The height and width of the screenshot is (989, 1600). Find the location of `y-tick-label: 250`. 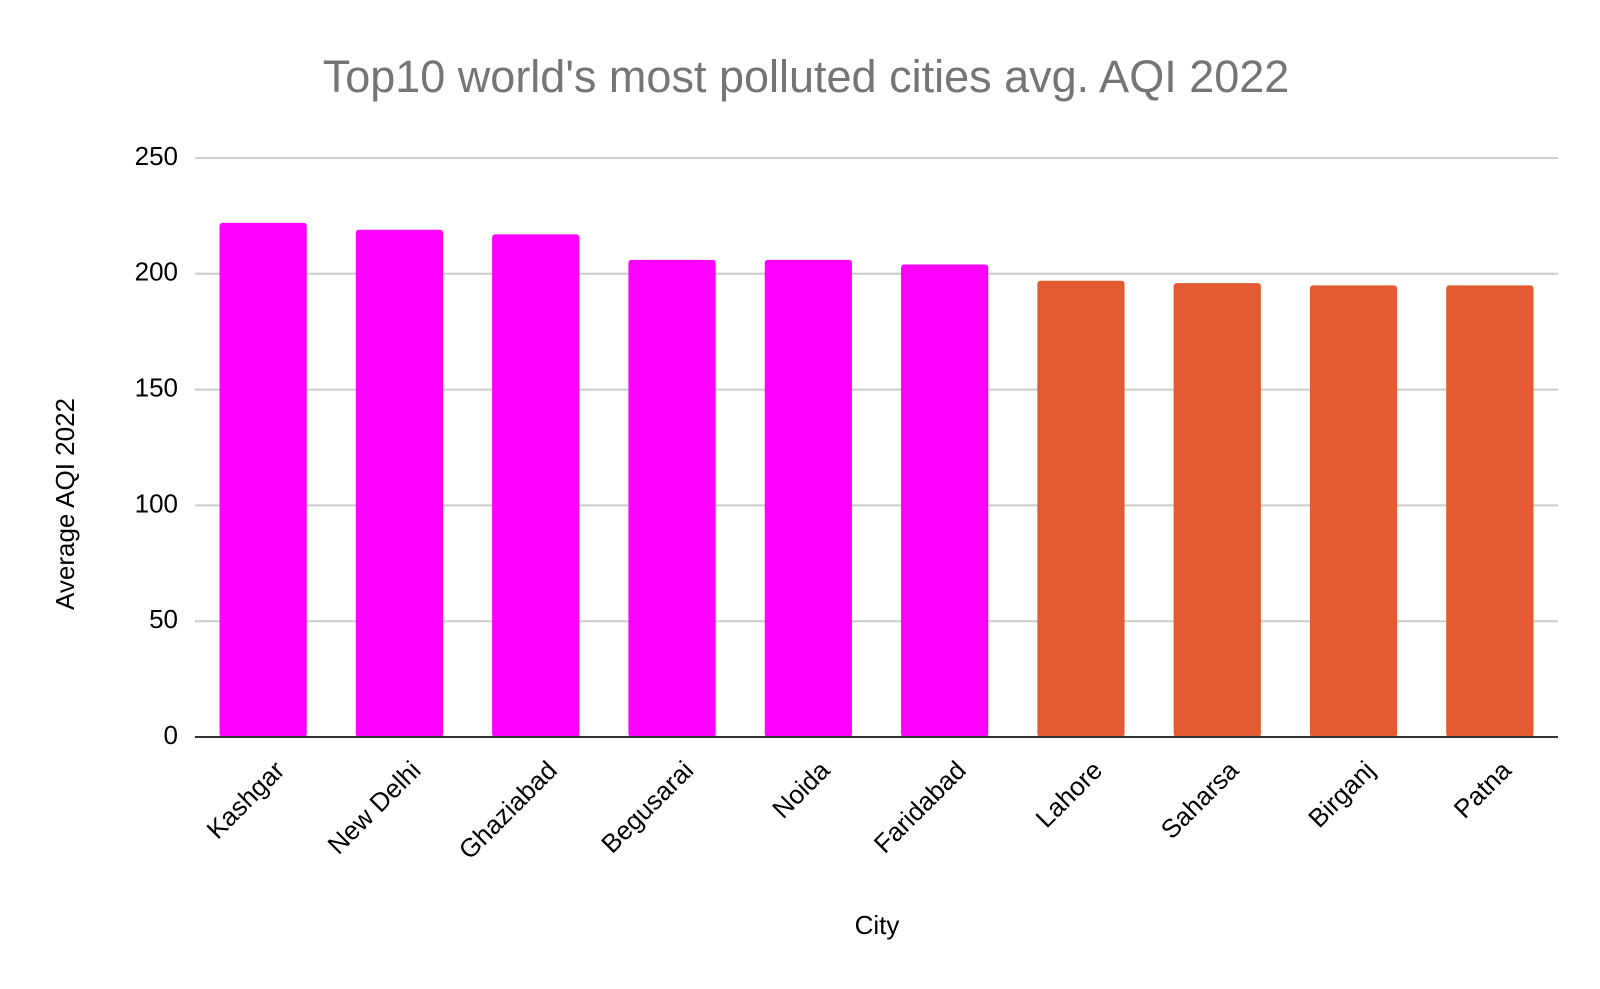

y-tick-label: 250 is located at coordinates (156, 156).